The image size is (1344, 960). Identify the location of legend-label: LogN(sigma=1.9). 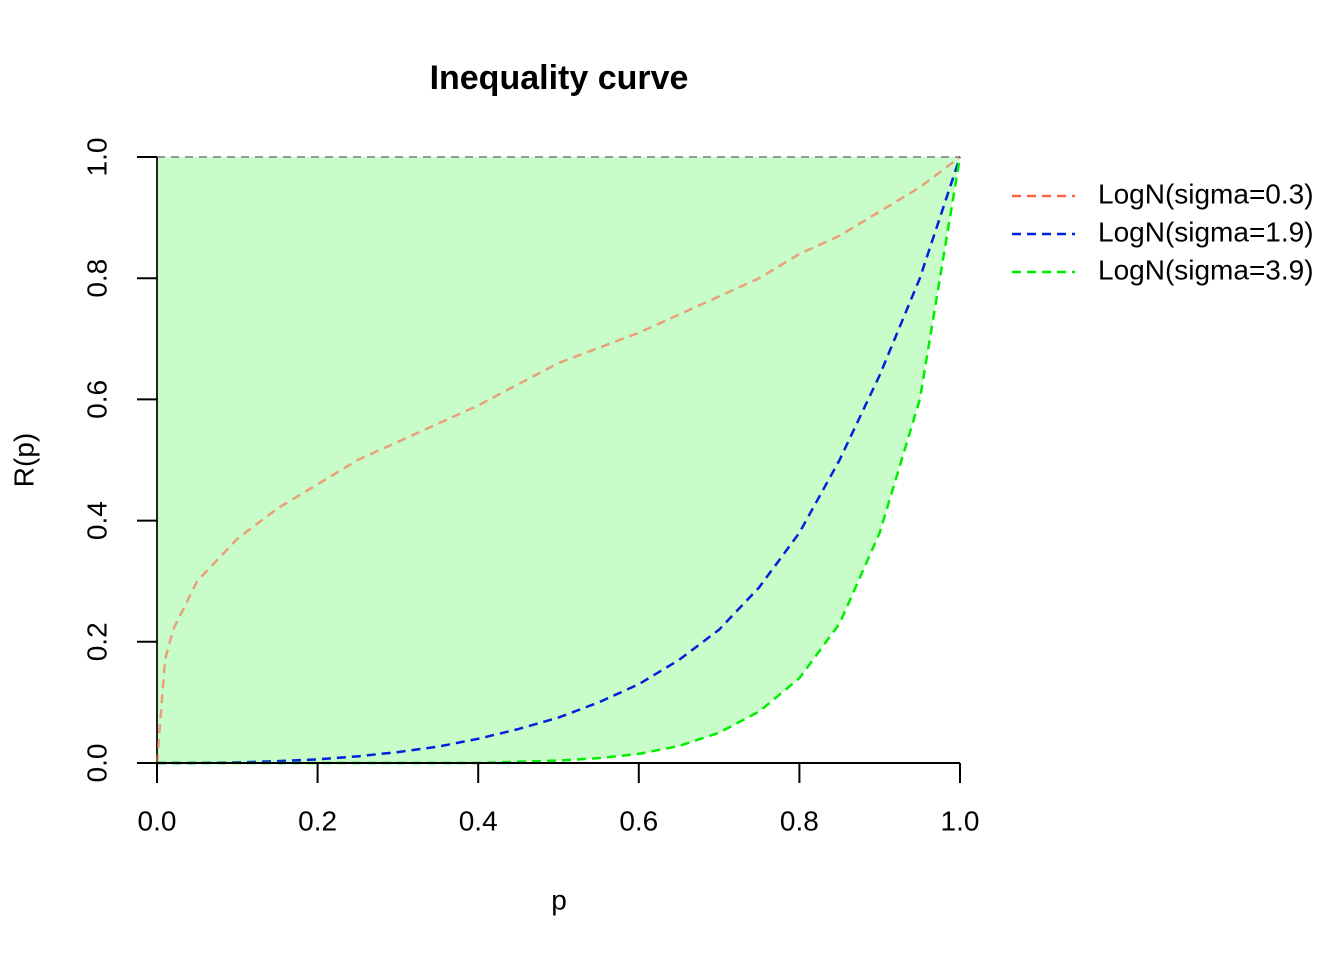
(1206, 231).